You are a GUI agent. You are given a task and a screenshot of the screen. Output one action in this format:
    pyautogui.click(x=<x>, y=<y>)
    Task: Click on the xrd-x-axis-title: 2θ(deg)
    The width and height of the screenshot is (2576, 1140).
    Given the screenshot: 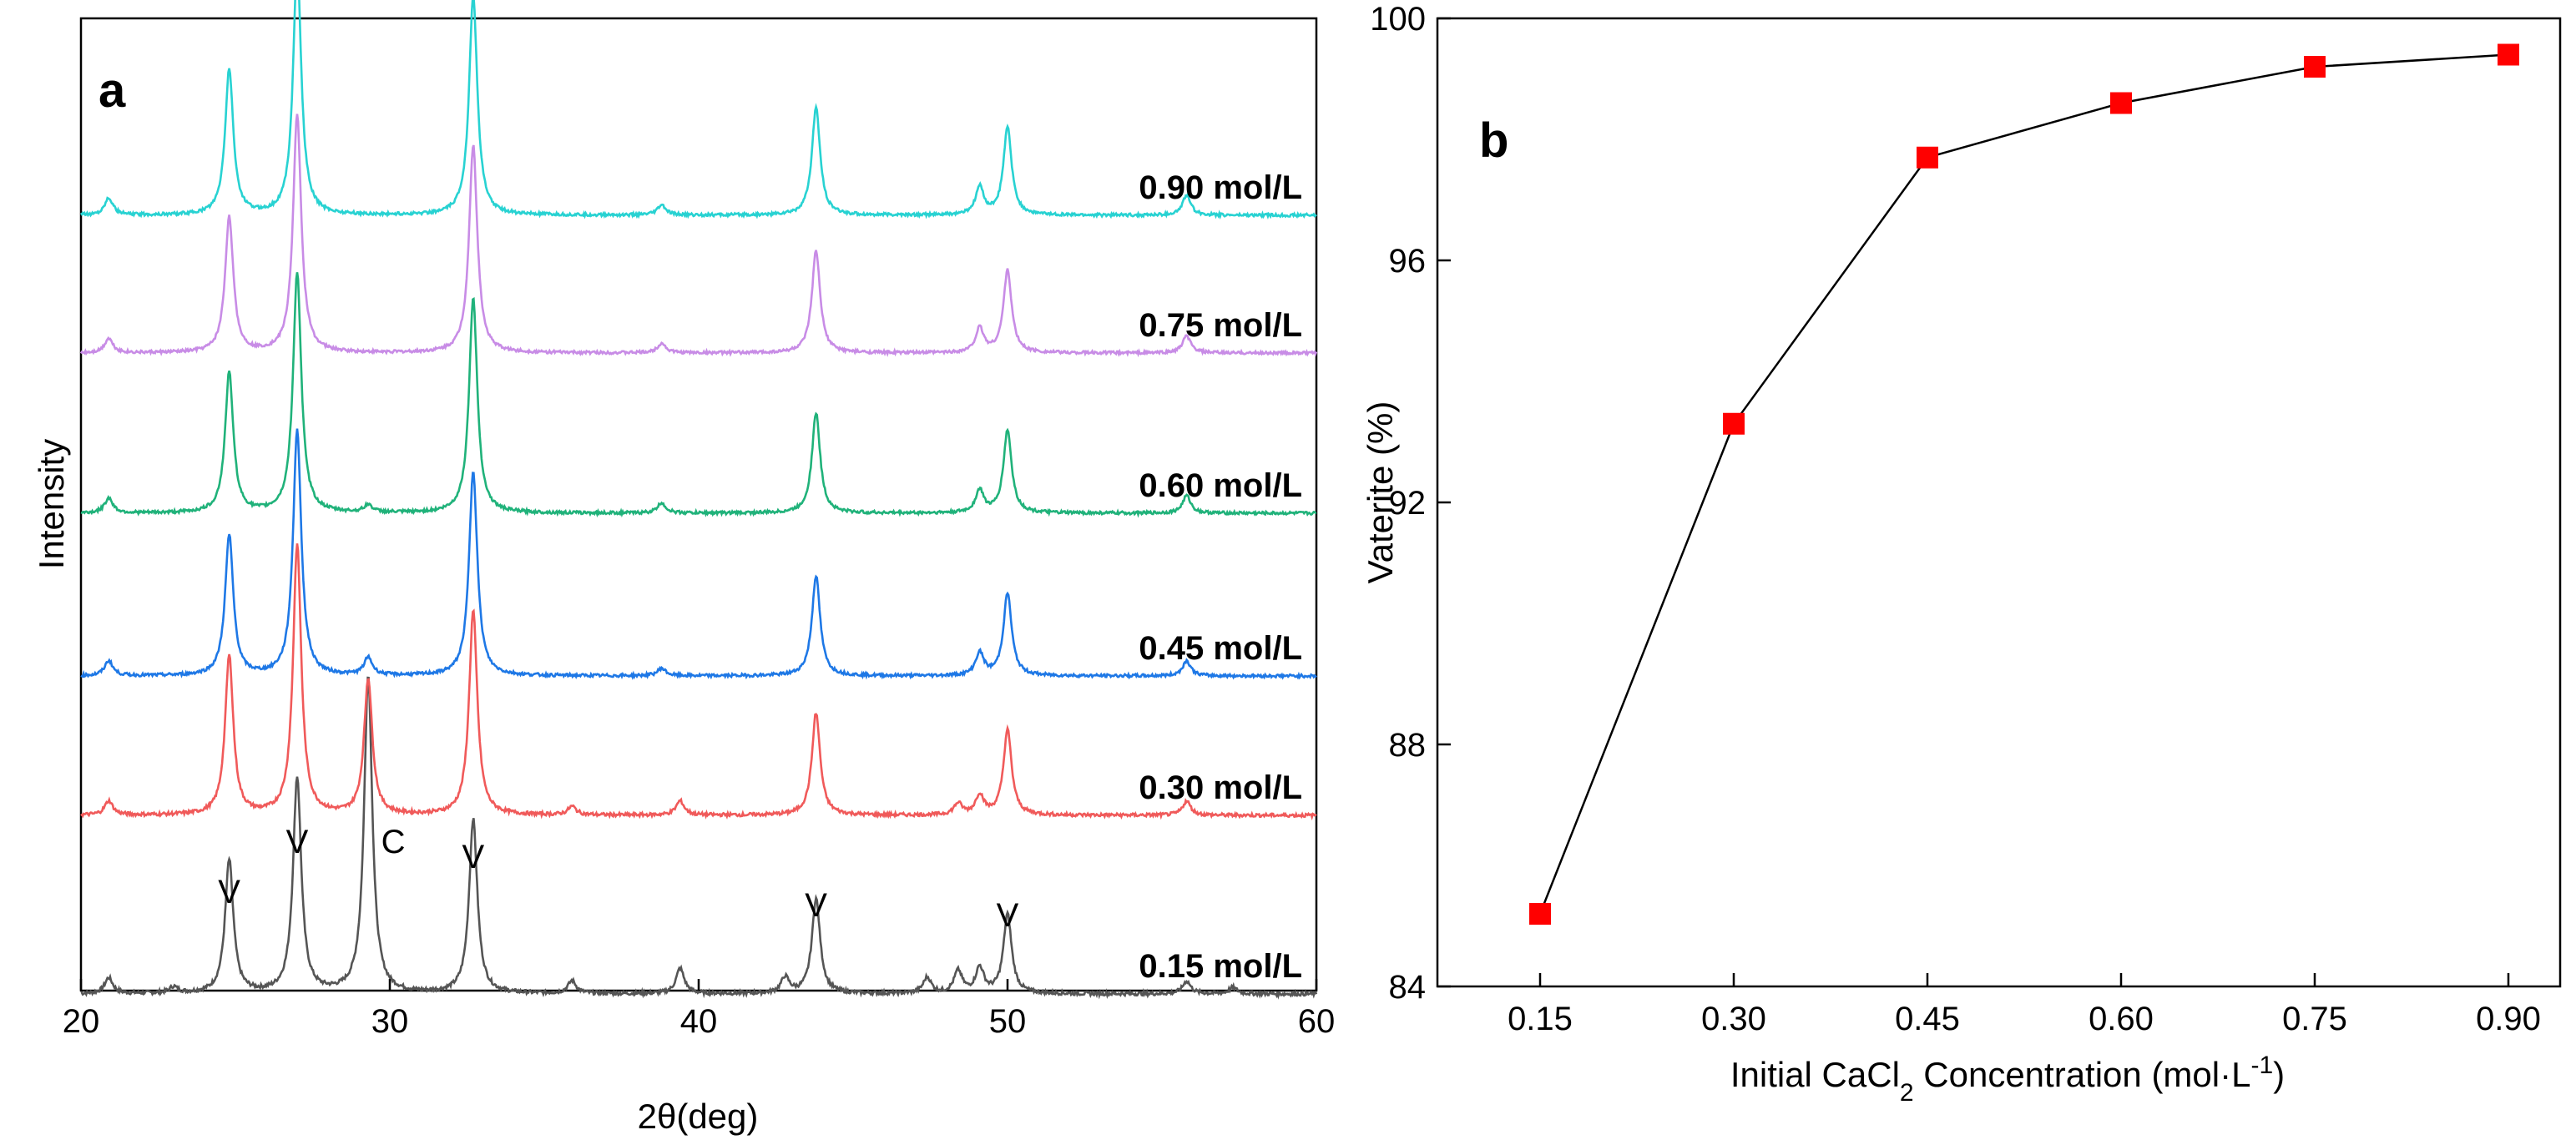 What is the action you would take?
    pyautogui.click(x=698, y=1116)
    